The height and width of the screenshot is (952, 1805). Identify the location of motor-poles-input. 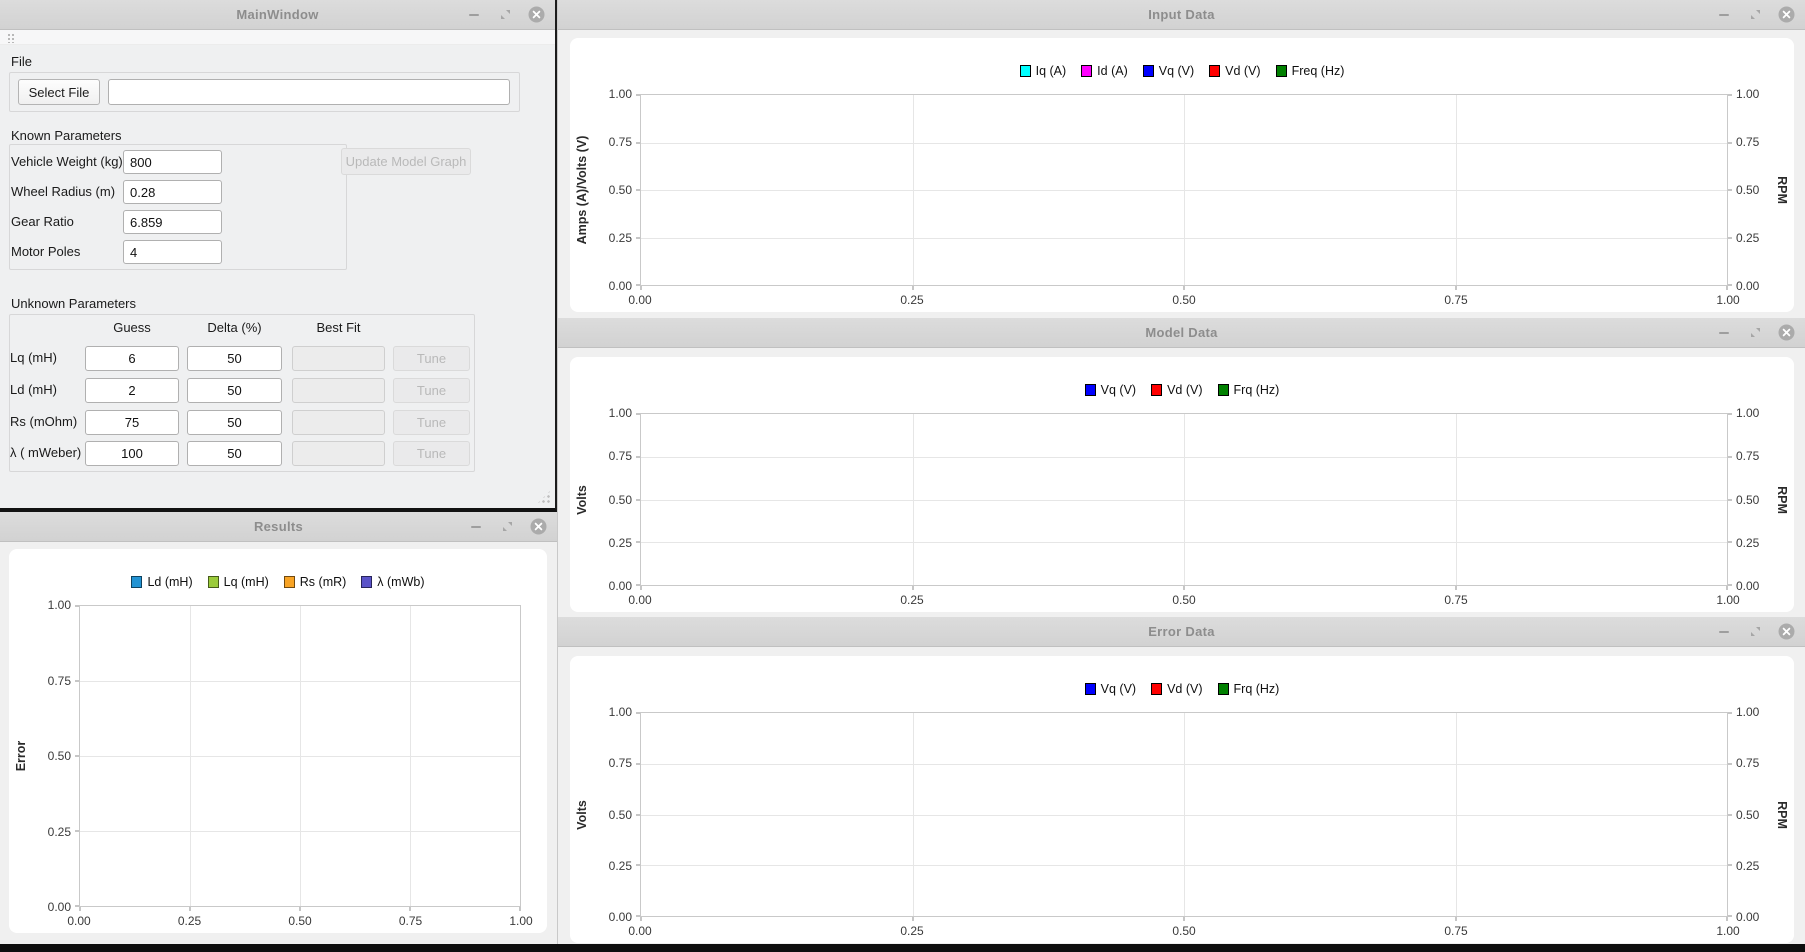
(172, 252).